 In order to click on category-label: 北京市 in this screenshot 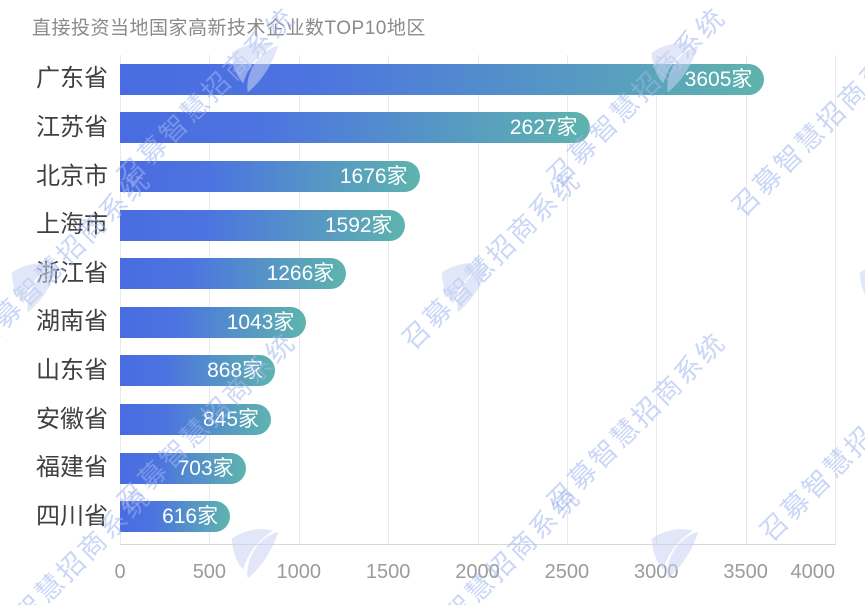, I will do `click(72, 176)`.